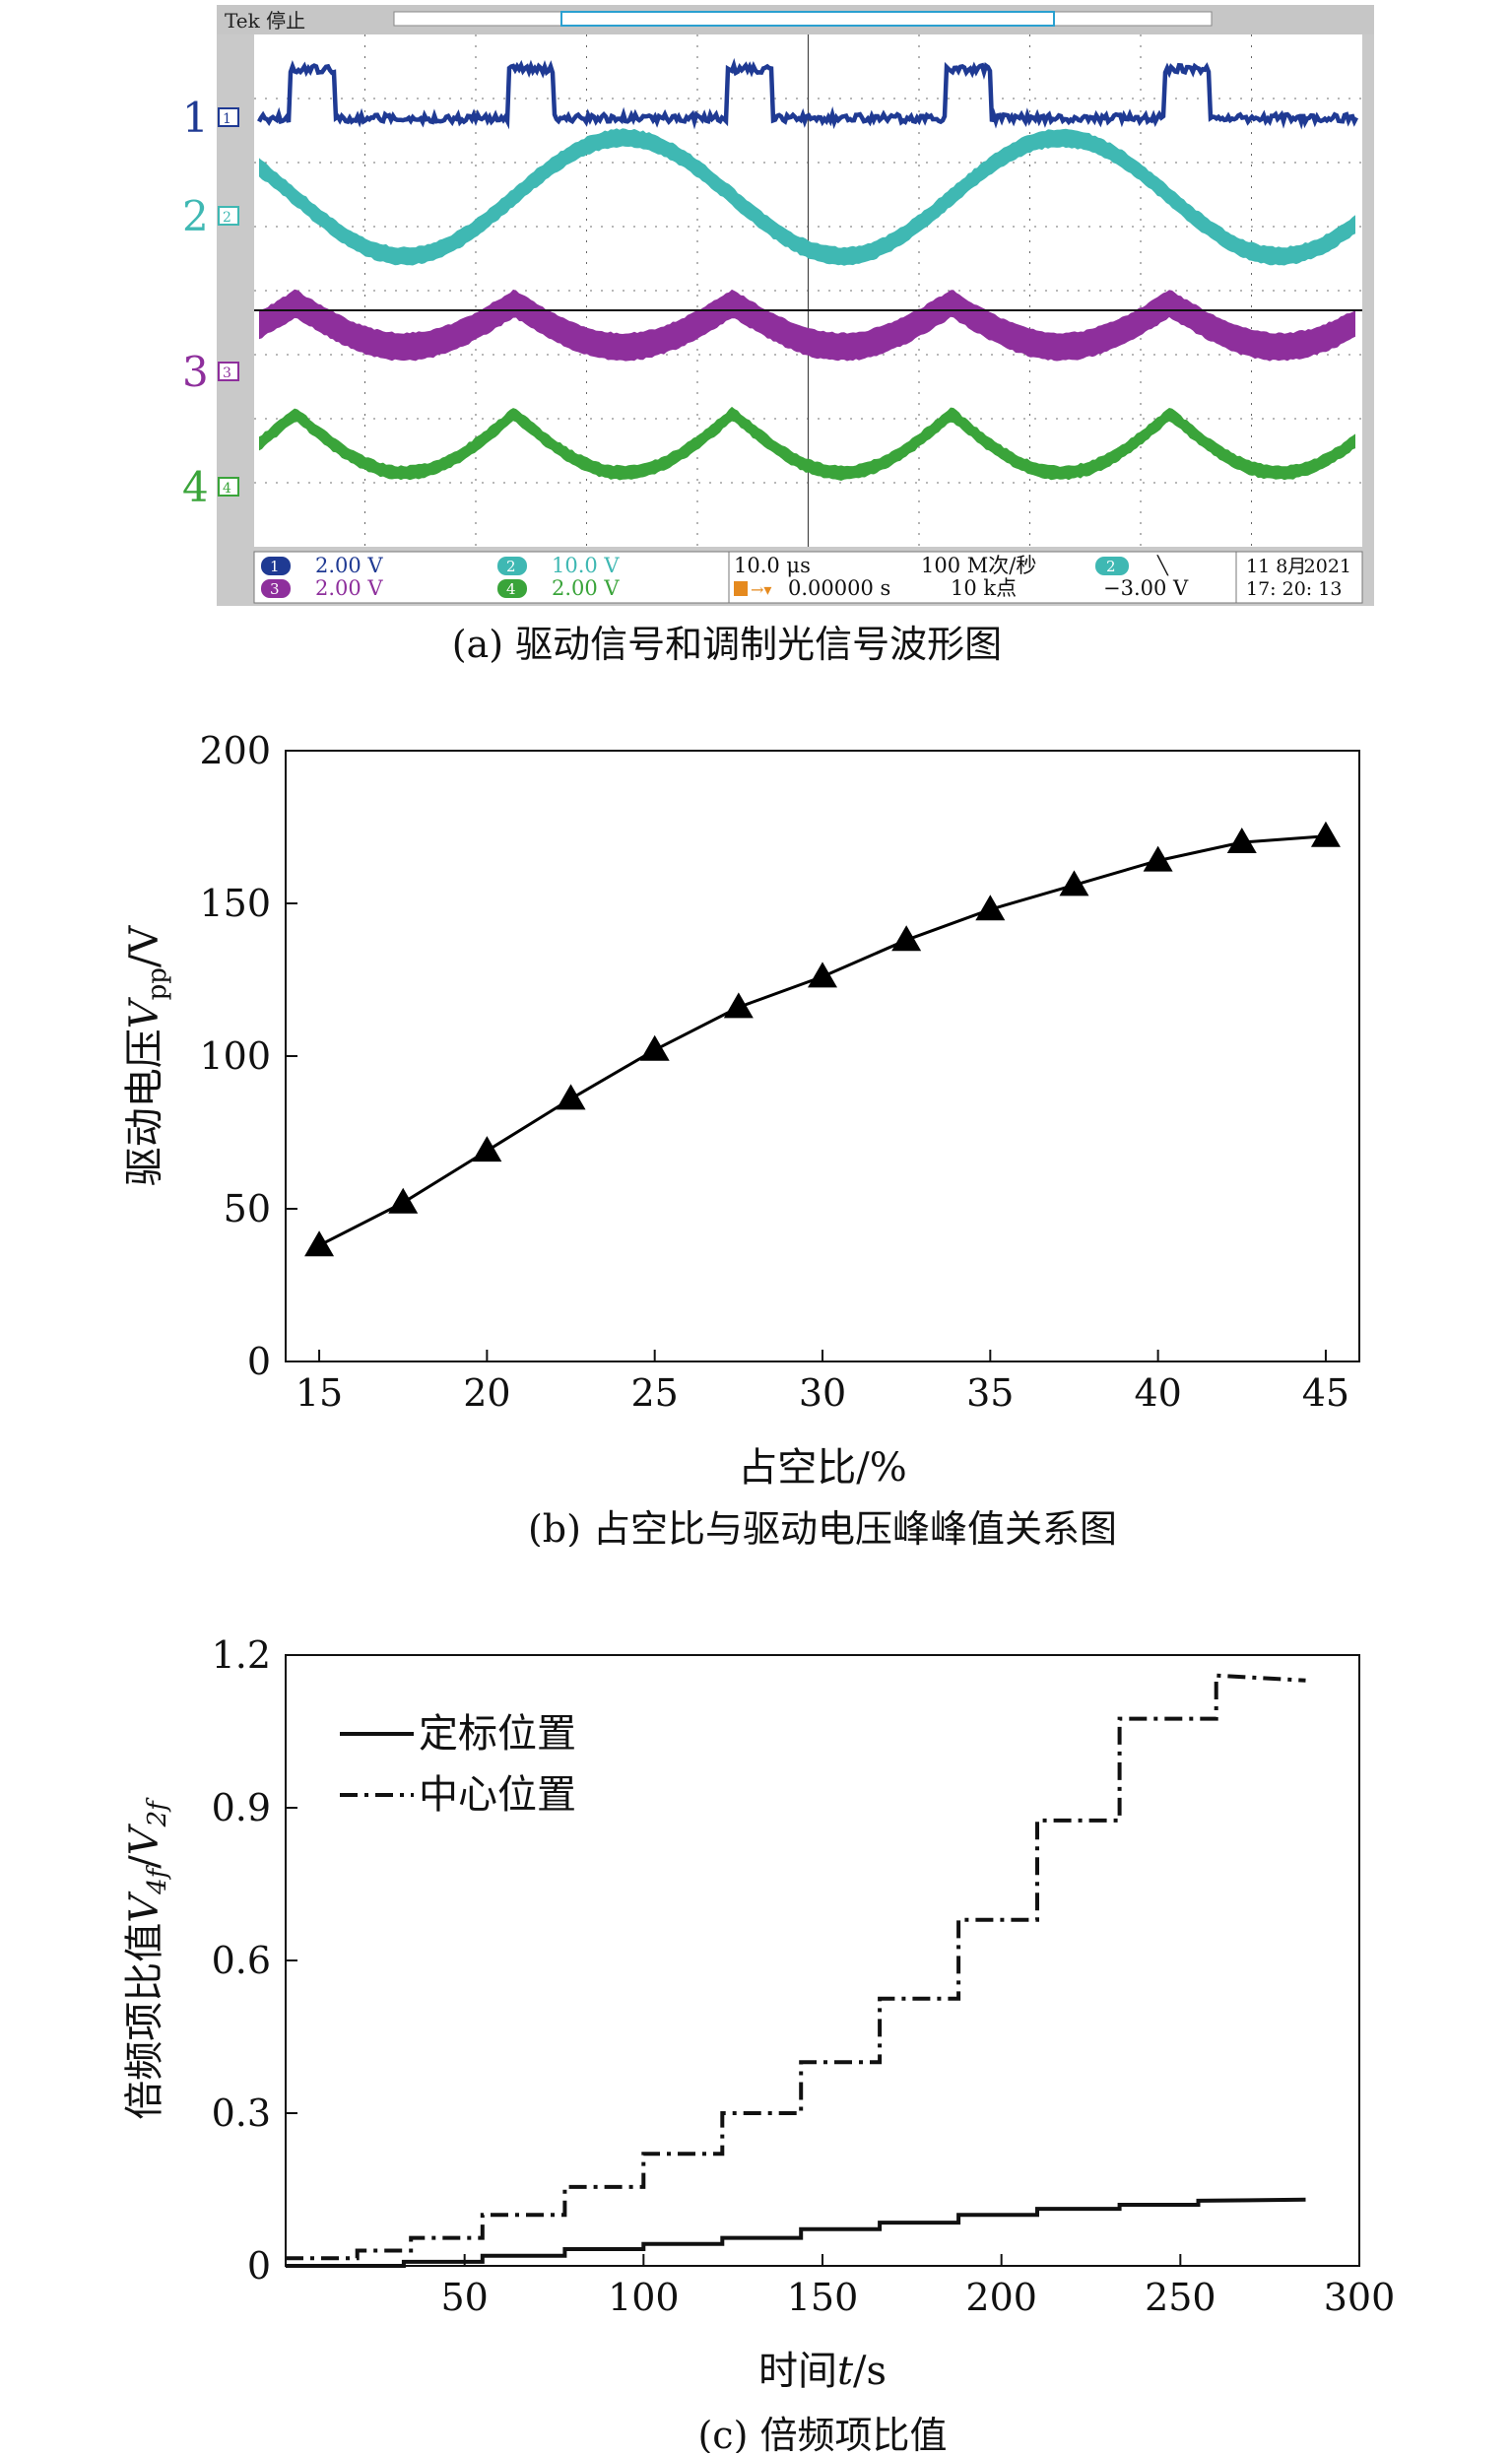 This screenshot has width=1512, height=2456. Describe the element at coordinates (227, 119) in the screenshot. I see `channel-marker-label: 1` at that location.